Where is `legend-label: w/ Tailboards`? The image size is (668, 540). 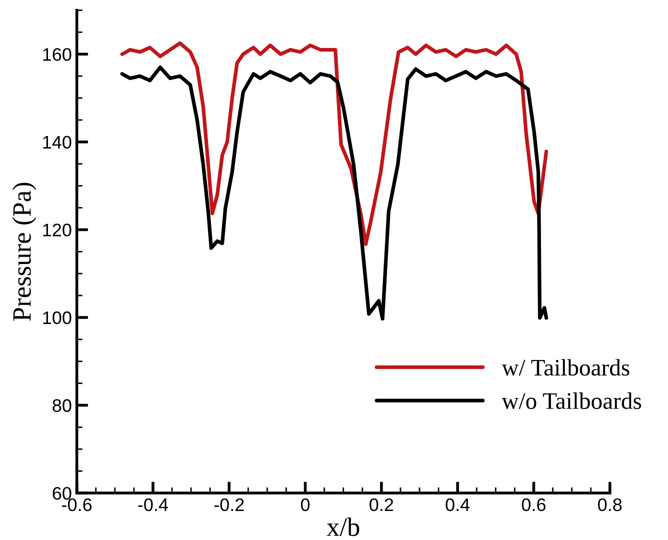 legend-label: w/ Tailboards is located at coordinates (566, 367).